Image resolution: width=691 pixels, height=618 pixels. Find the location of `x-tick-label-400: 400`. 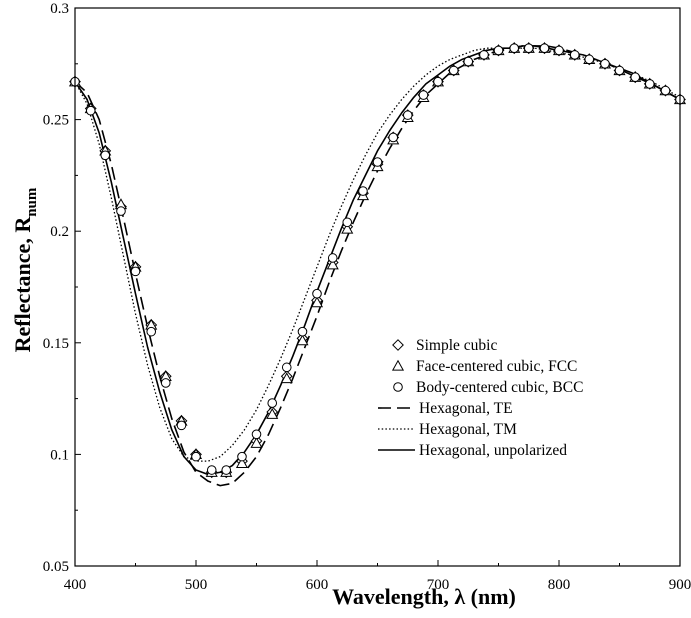

x-tick-label-400: 400 is located at coordinates (75, 585).